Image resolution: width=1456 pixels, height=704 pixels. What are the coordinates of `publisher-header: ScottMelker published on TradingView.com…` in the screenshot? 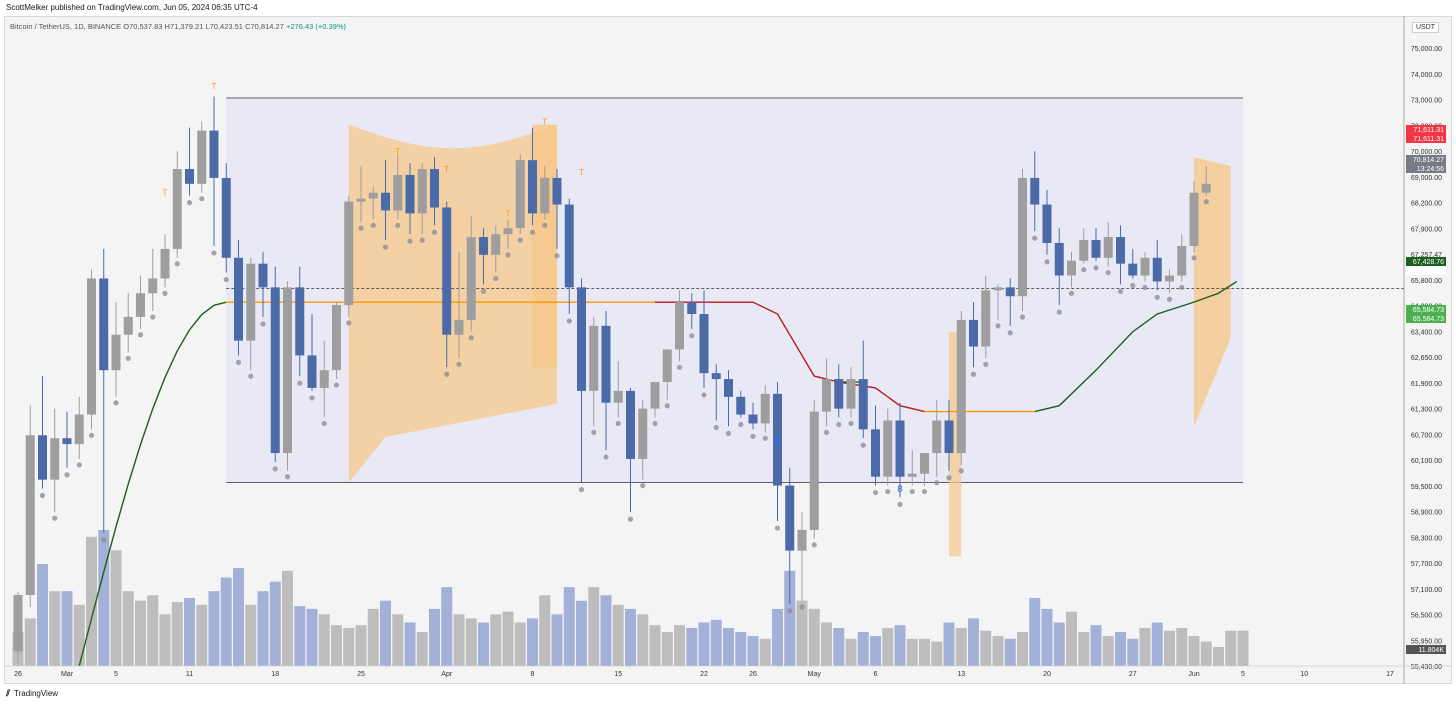 It's located at (132, 7).